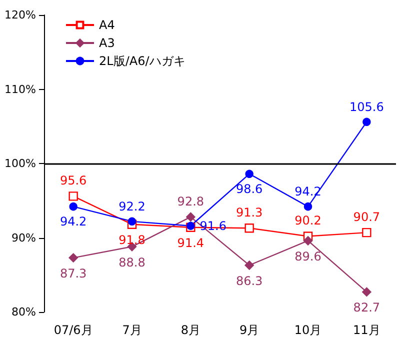 This screenshot has width=400, height=345. Describe the element at coordinates (249, 212) in the screenshot. I see `data-label: 91.3` at that location.